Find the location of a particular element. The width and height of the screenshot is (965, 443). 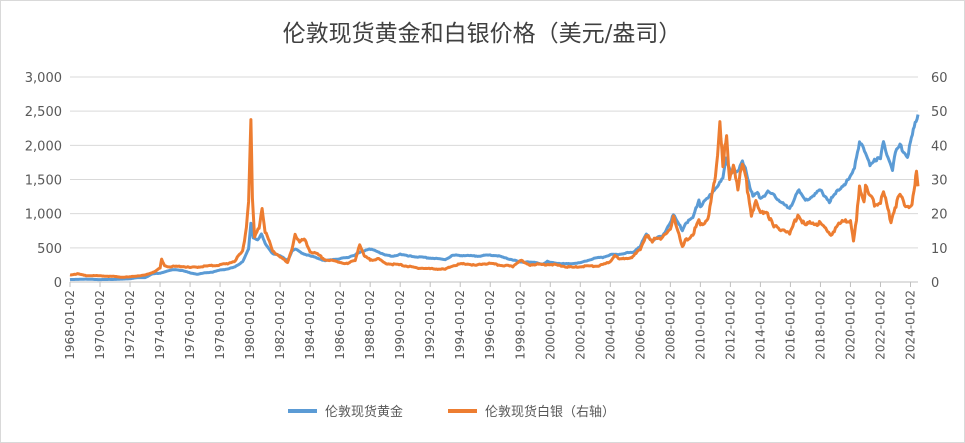

y-right-tick-label: 40 is located at coordinates (939, 146).